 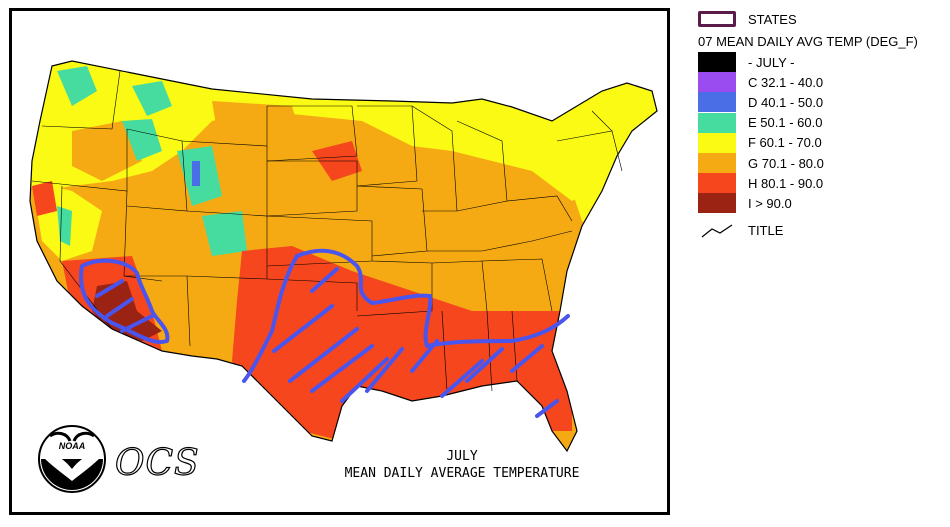 What do you see at coordinates (257, 136) in the screenshot?
I see `zone-g-plains` at bounding box center [257, 136].